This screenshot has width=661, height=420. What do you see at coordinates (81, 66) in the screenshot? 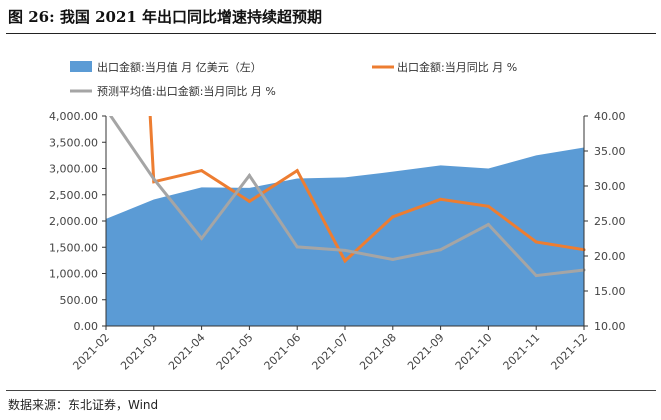
I see `legend-swatch-area` at bounding box center [81, 66].